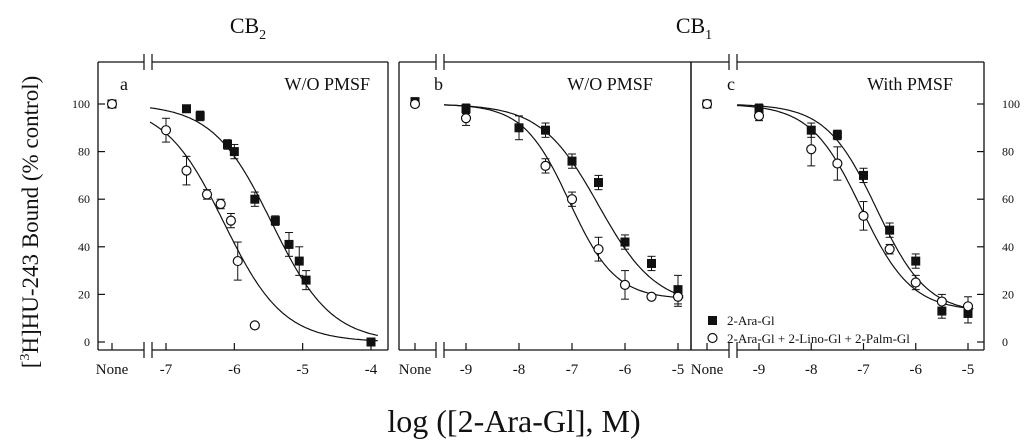  Describe the element at coordinates (694, 28) in the screenshot. I see `receptor-cb1-label: CB1` at that location.